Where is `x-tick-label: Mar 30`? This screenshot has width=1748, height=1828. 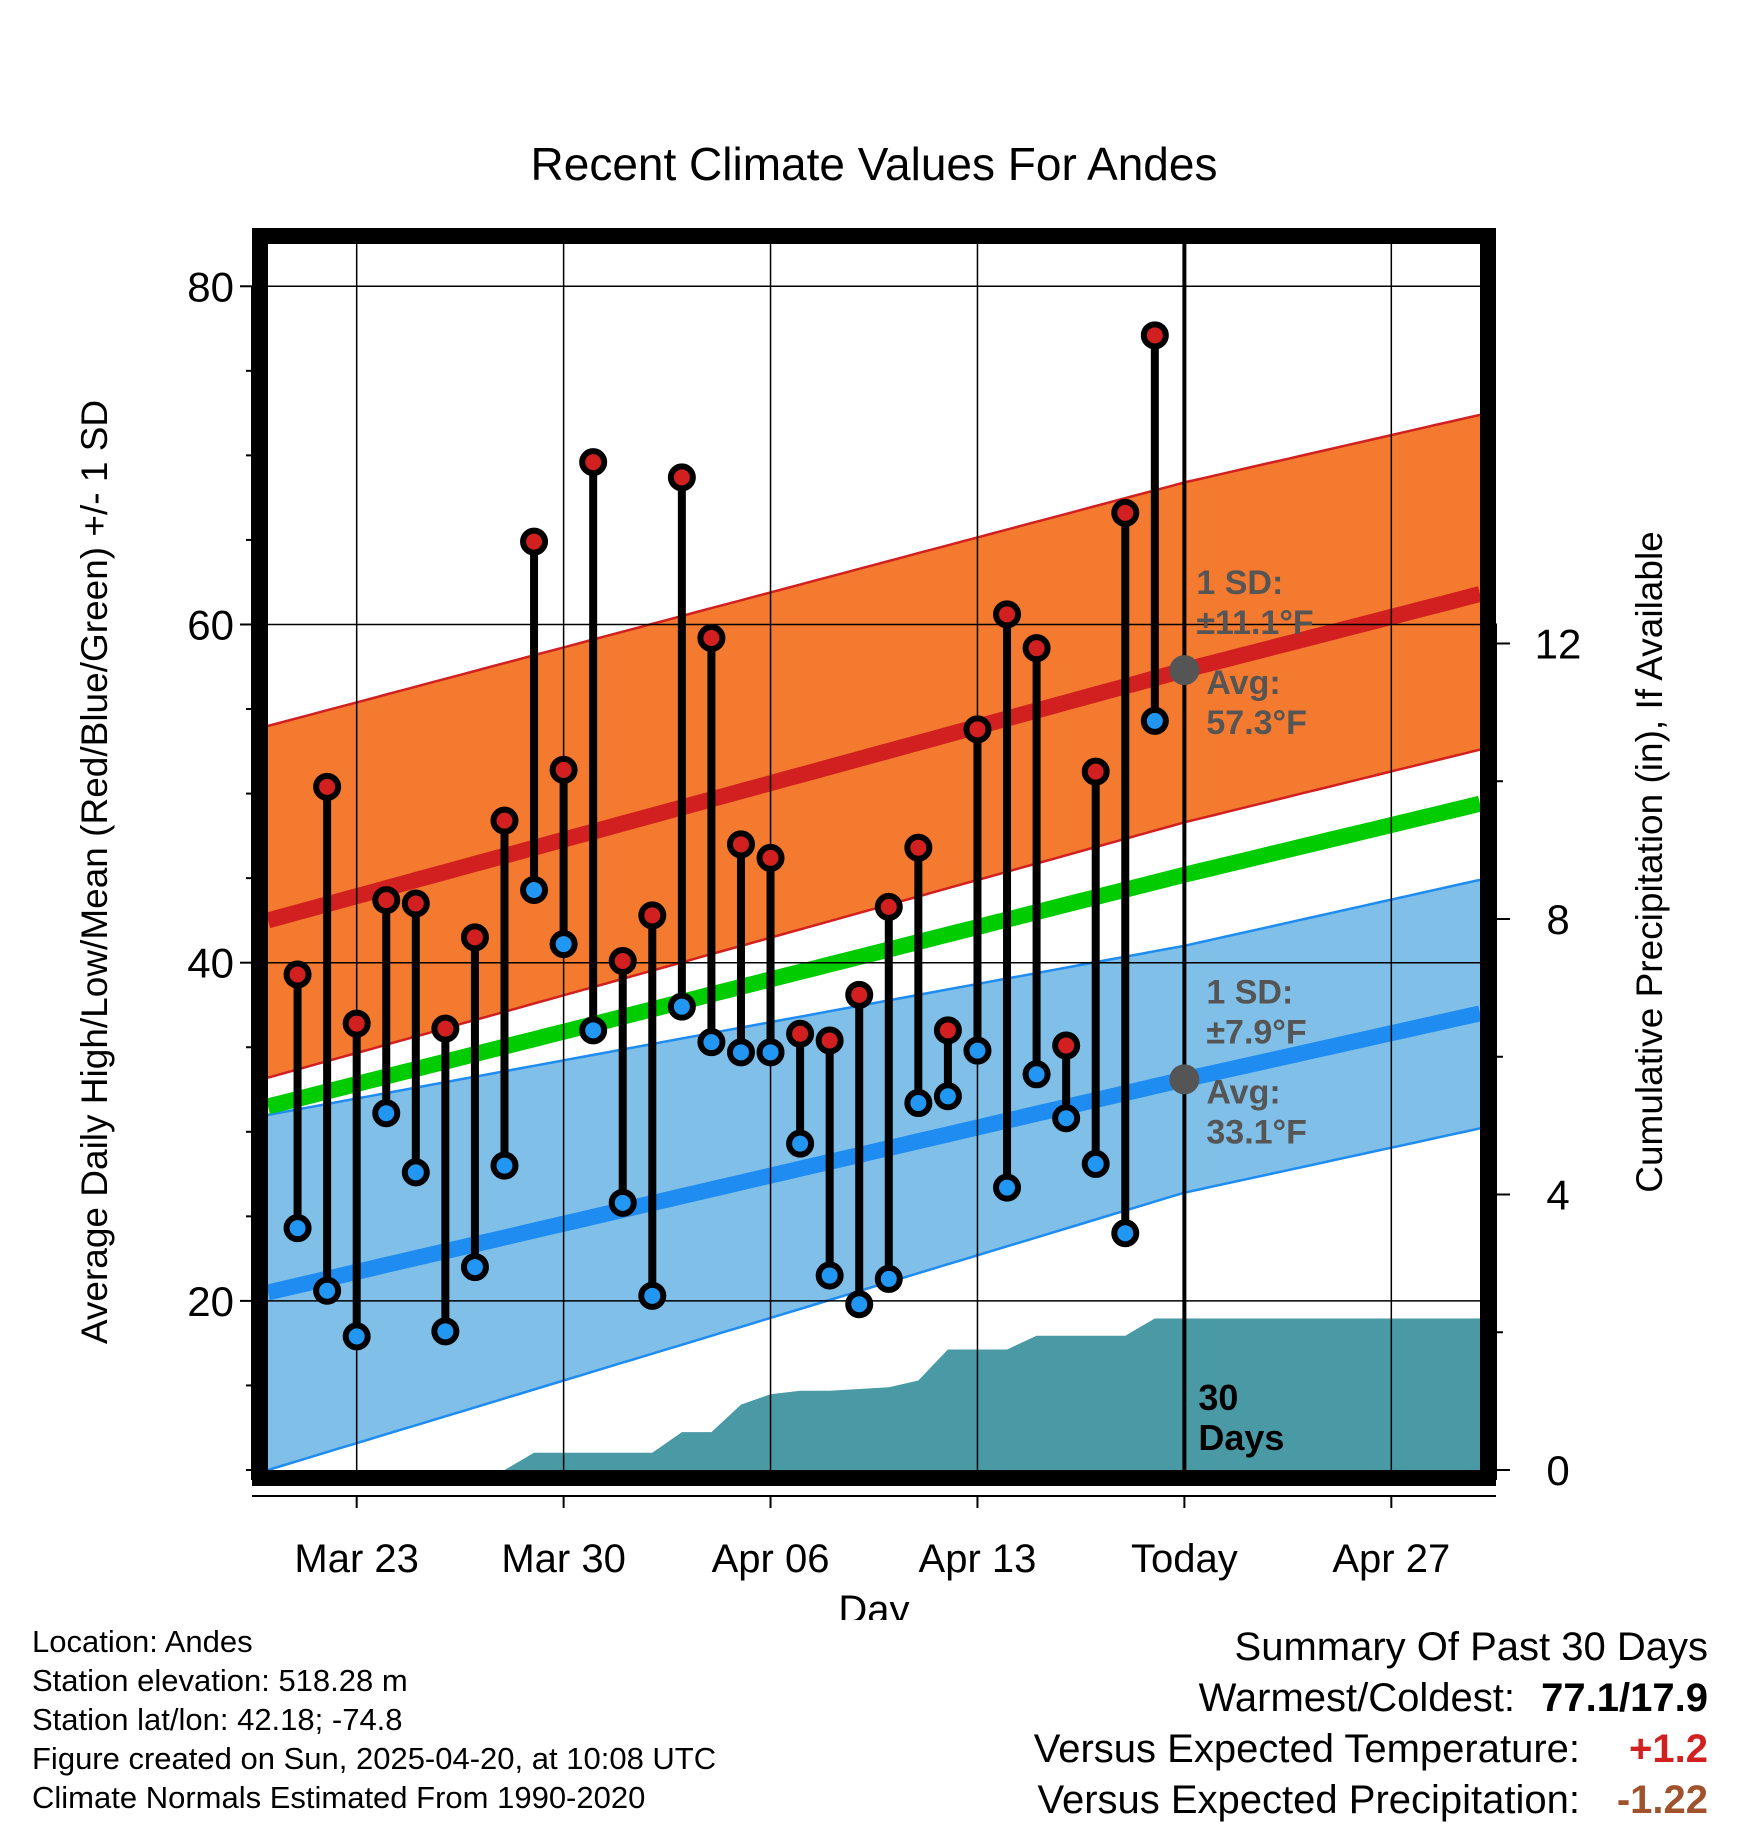 x-tick-label: Mar 30 is located at coordinates (563, 1559).